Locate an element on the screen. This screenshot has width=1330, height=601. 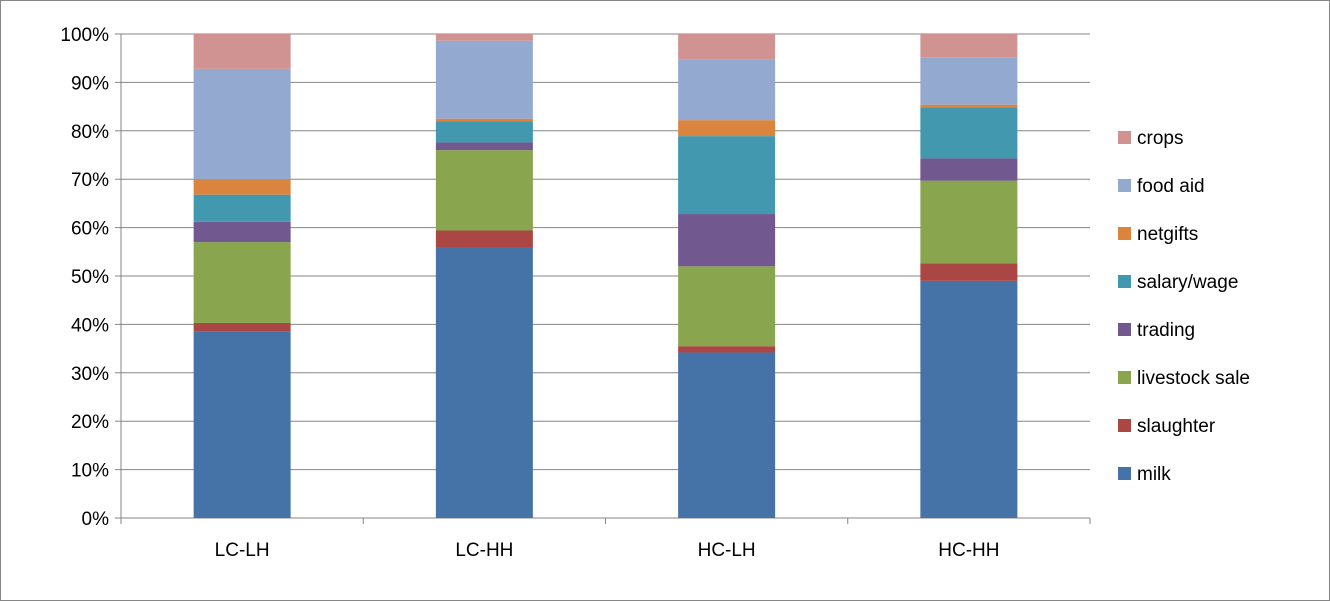
legend-label: livestock sale is located at coordinates (1193, 378).